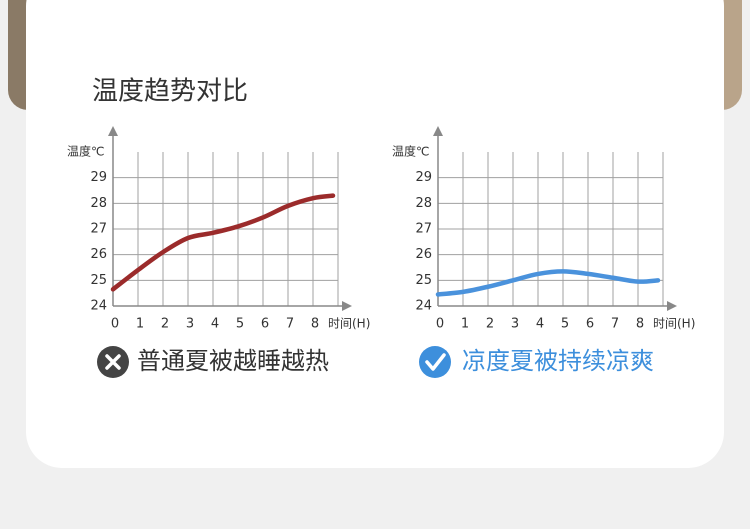 This screenshot has height=529, width=750. I want to click on caption: 凉度夏被持续凉爽, so click(558, 361).